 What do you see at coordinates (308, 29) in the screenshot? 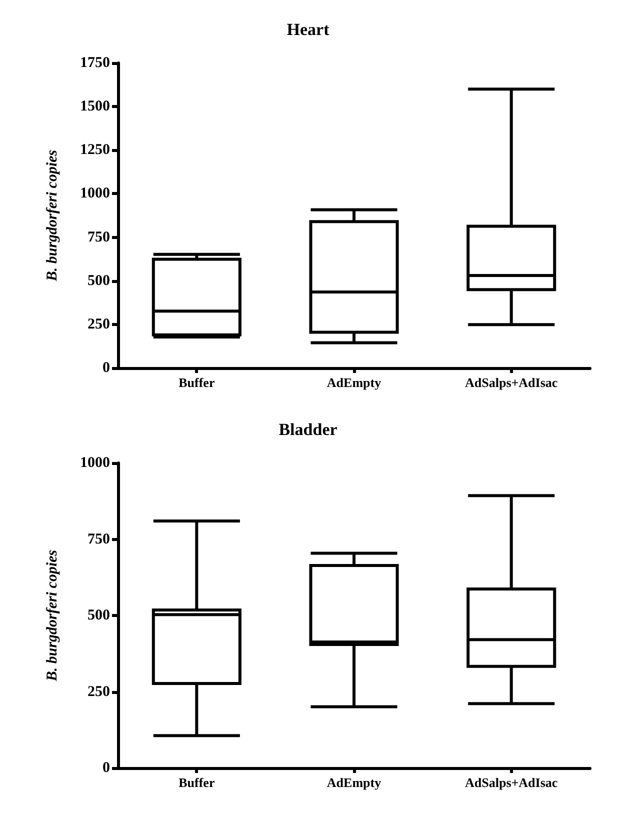
I see `chart-title: Heart` at bounding box center [308, 29].